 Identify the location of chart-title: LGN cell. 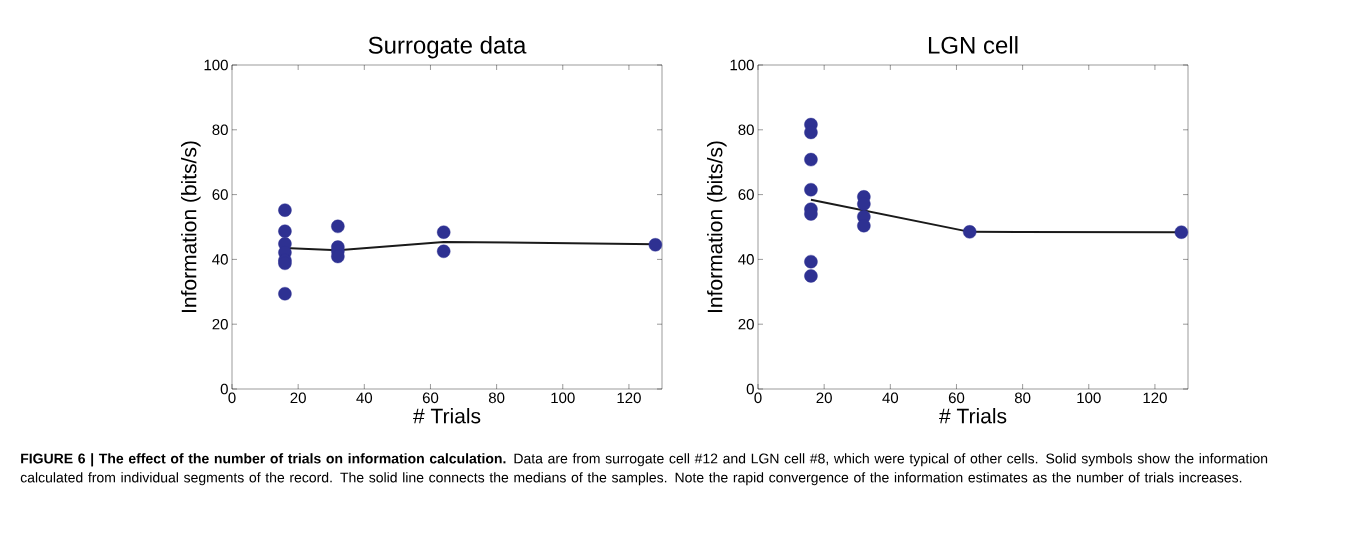
(973, 45).